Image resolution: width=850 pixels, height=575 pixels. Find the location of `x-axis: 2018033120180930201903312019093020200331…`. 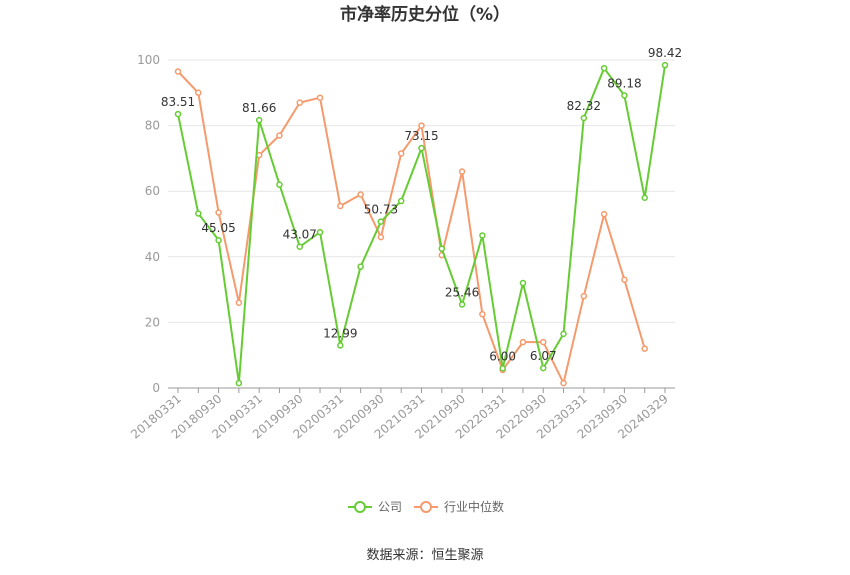

x-axis: 2018033120180930201903312019093020200331… is located at coordinates (401, 414).